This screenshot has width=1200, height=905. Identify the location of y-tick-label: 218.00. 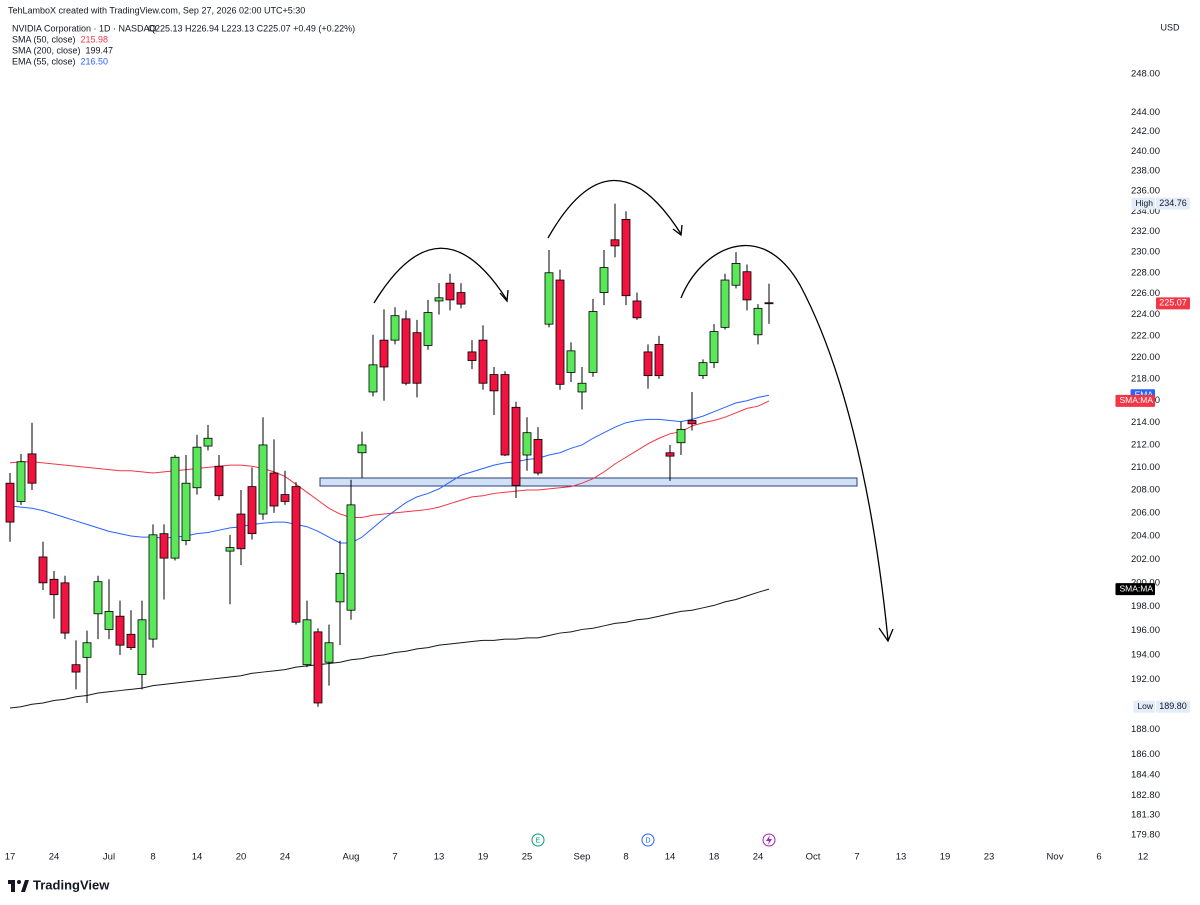
(1145, 378).